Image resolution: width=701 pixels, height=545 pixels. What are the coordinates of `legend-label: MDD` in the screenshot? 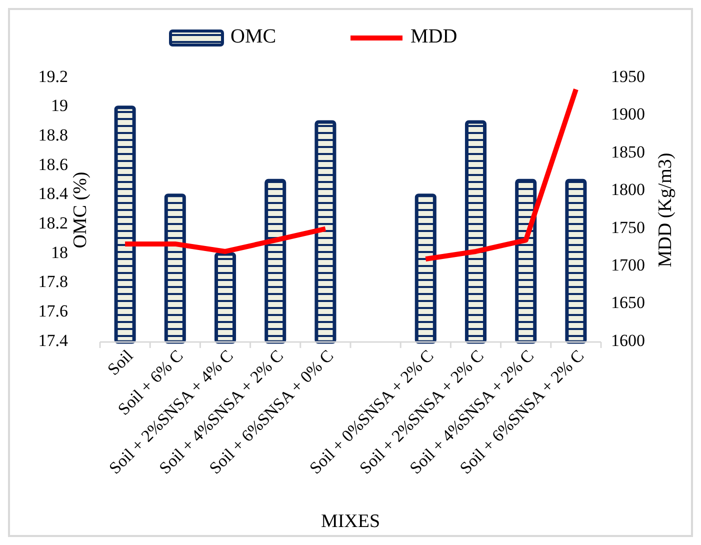 It's located at (434, 37).